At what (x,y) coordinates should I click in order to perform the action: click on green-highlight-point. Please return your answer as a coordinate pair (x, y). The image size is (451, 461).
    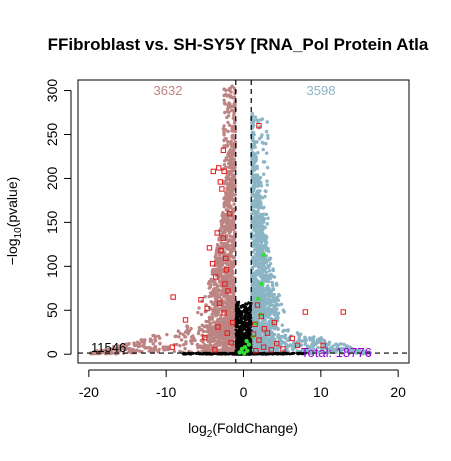
    Looking at the image, I should click on (258, 299).